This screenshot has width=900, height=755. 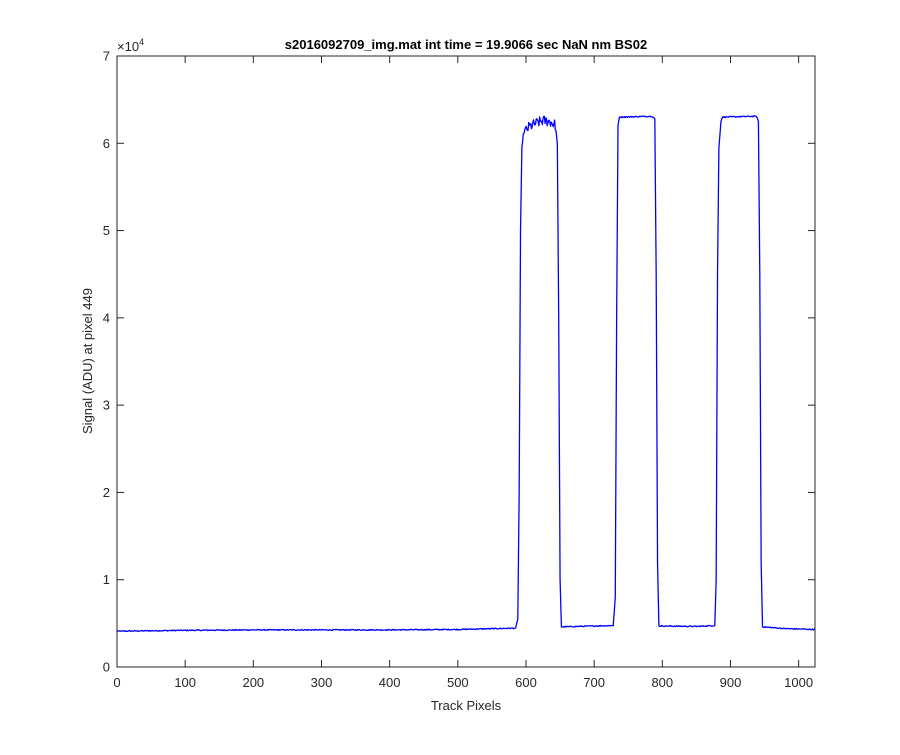 What do you see at coordinates (116, 682) in the screenshot?
I see `x-tick-label: 0` at bounding box center [116, 682].